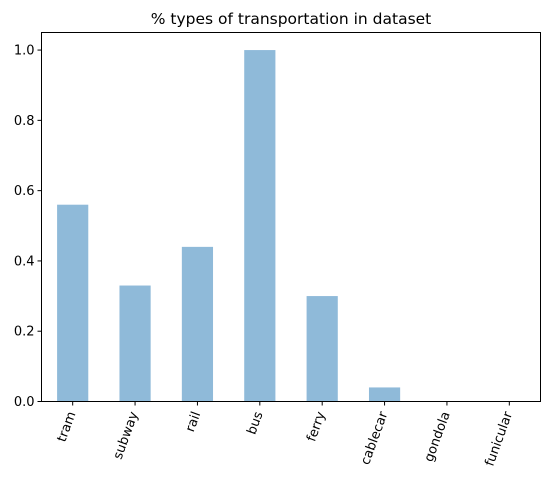  What do you see at coordinates (24, 121) in the screenshot?
I see `y-tick-label: 0.8` at bounding box center [24, 121].